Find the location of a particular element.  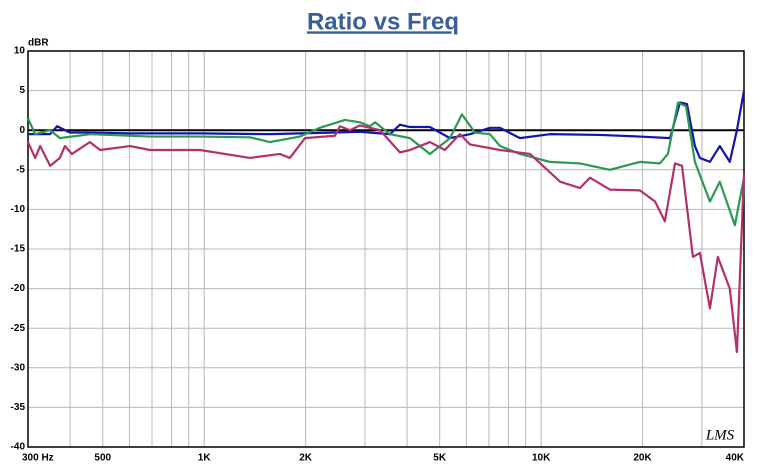

x-tick-label: 300 Hz is located at coordinates (38, 458).